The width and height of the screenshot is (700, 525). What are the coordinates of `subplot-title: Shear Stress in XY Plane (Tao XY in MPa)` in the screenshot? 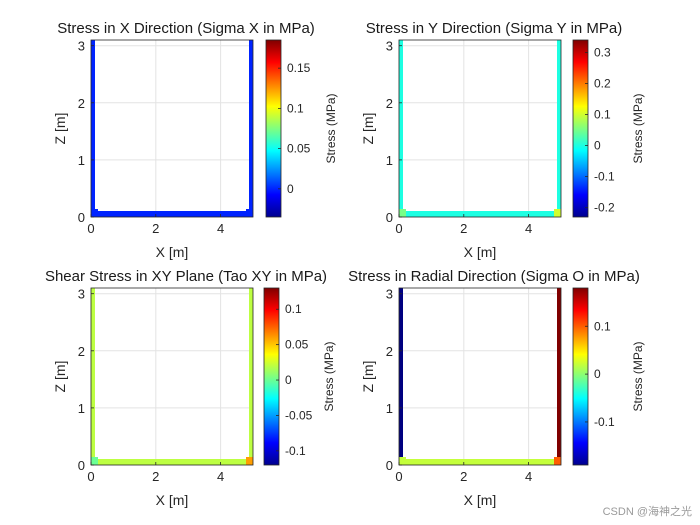 It's located at (186, 276).